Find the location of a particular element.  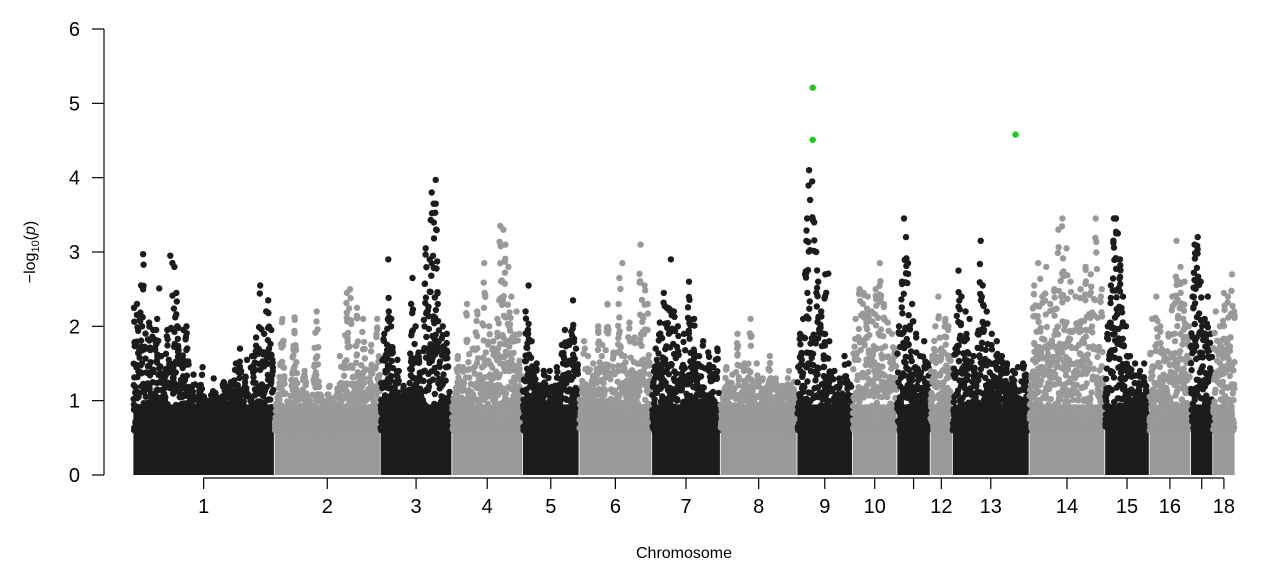

chromosome-9-points is located at coordinates (825, 321).